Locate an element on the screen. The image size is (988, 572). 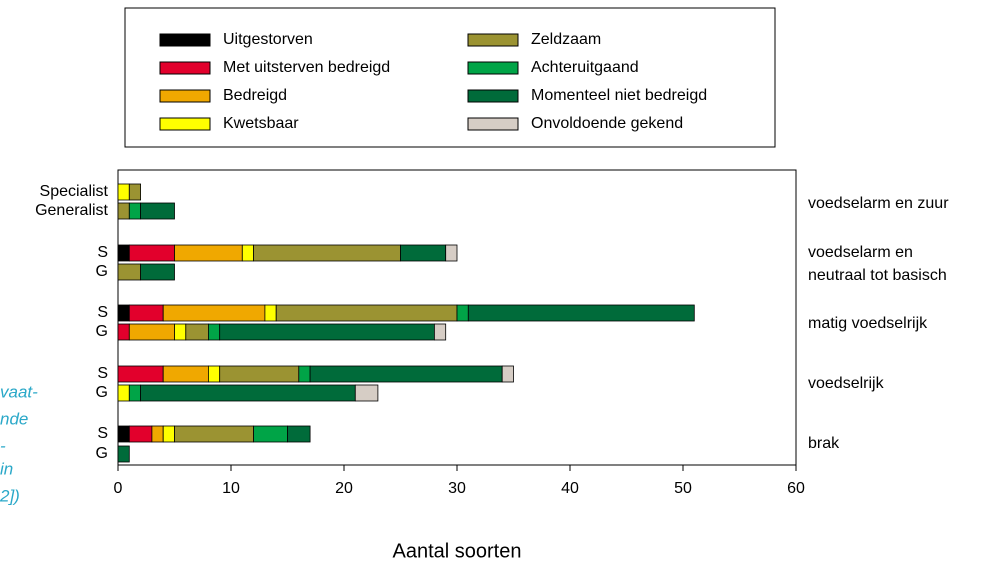
x-tick-label: 40 is located at coordinates (570, 488).